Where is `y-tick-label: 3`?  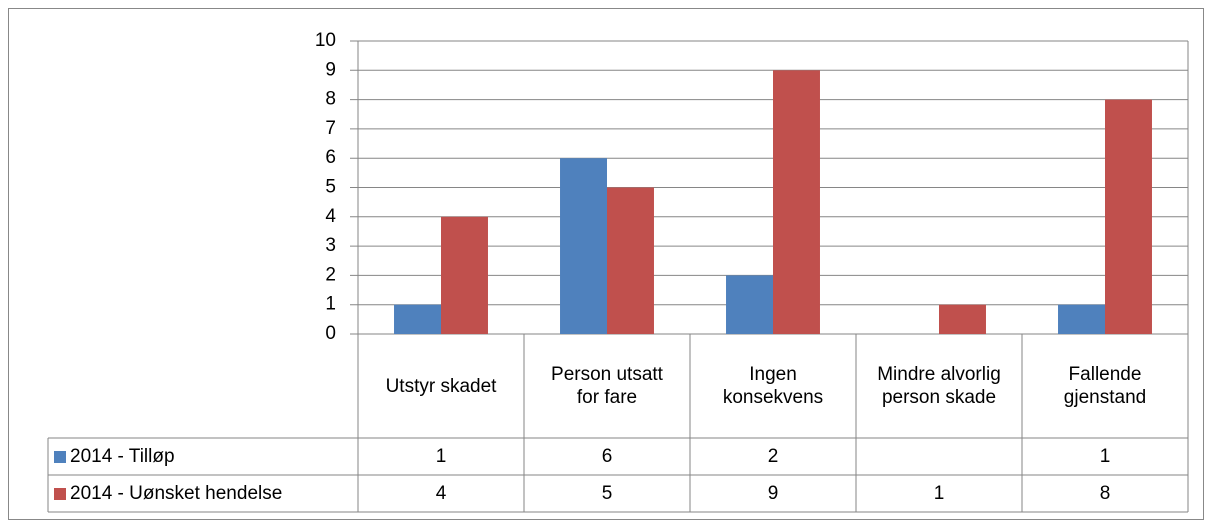 y-tick-label: 3 is located at coordinates (330, 245).